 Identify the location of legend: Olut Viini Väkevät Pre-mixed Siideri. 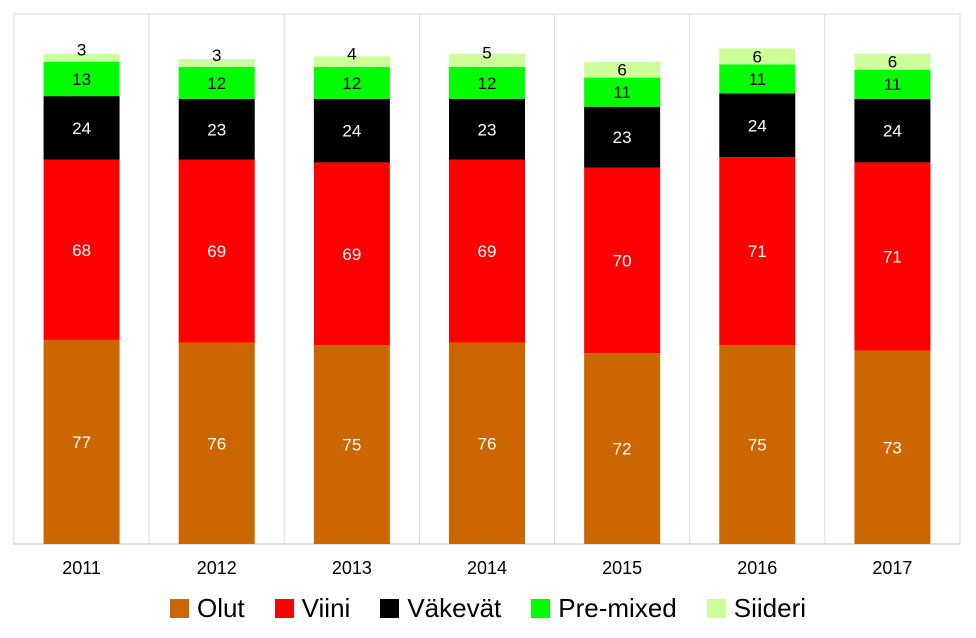
(488, 608).